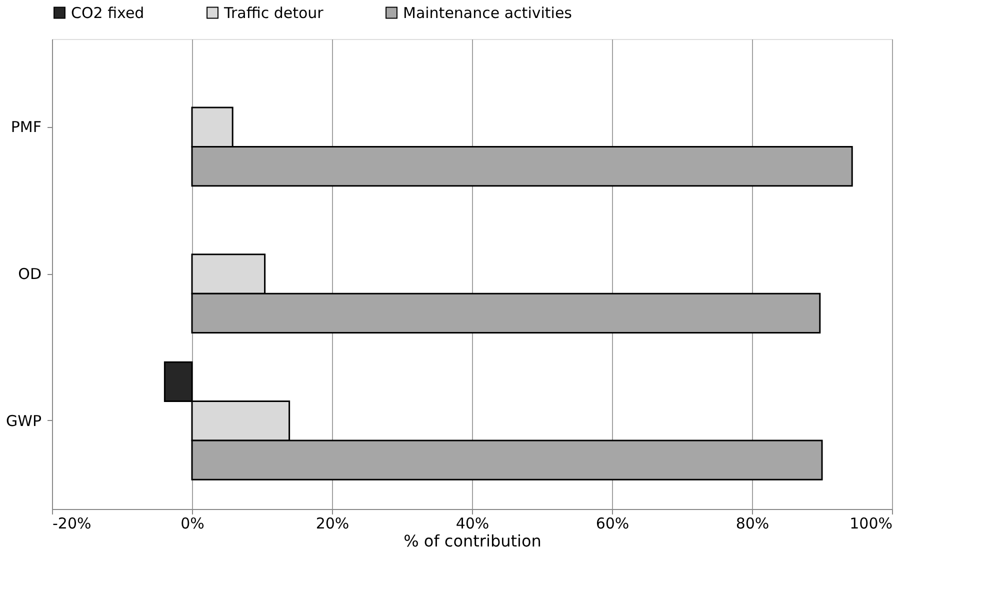  I want to click on x-tick-label: 100%, so click(871, 523).